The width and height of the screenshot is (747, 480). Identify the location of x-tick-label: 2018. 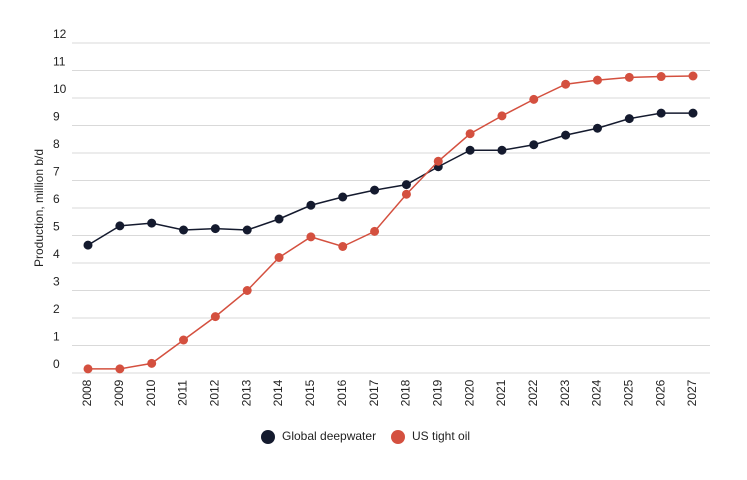
(406, 392).